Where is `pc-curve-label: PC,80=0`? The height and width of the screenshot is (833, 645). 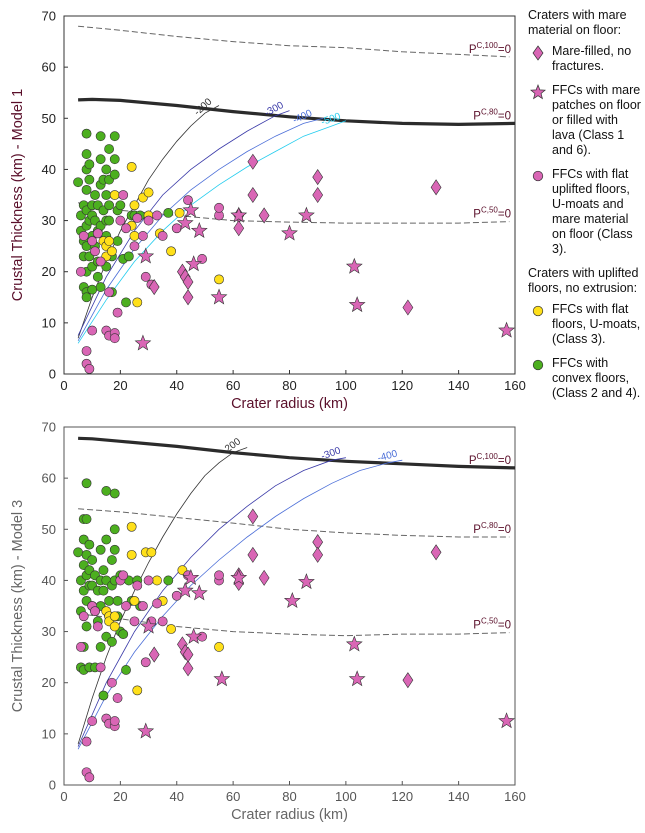 pc-curve-label: PC,80=0 is located at coordinates (492, 528).